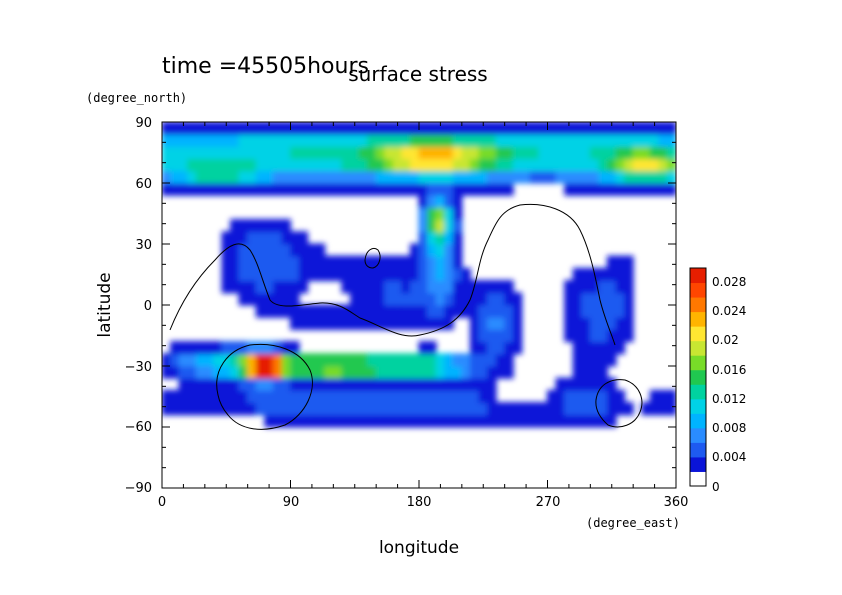 The width and height of the screenshot is (842, 595). I want to click on colorbar-swatch, so click(698, 363).